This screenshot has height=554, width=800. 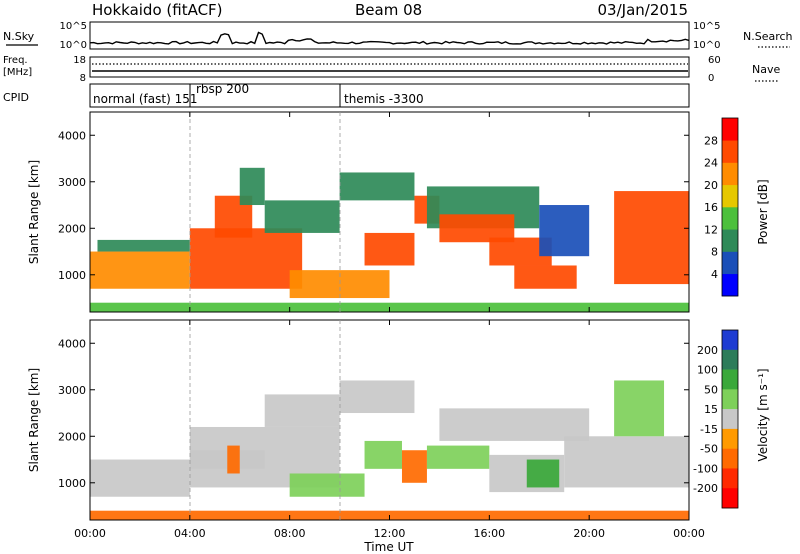 I want to click on power-colorbar-tick: 8, so click(x=714, y=252).